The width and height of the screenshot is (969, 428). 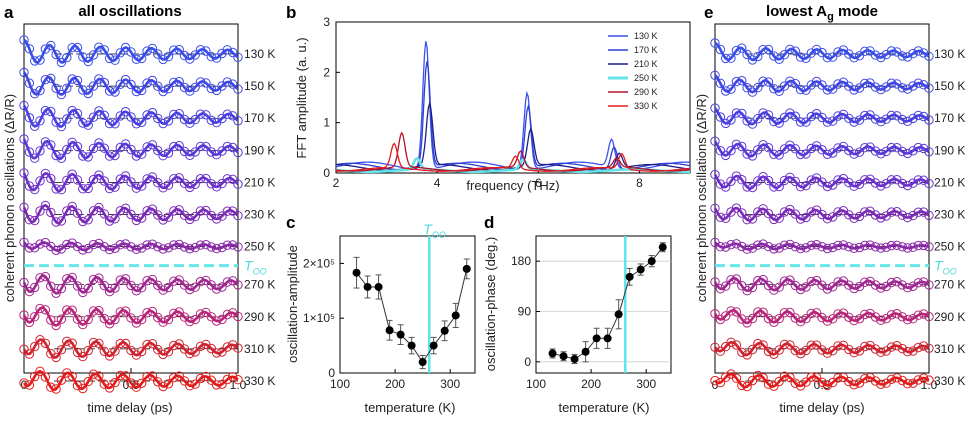 What do you see at coordinates (949, 317) in the screenshot?
I see `panel-e-temp-label: 290 K` at bounding box center [949, 317].